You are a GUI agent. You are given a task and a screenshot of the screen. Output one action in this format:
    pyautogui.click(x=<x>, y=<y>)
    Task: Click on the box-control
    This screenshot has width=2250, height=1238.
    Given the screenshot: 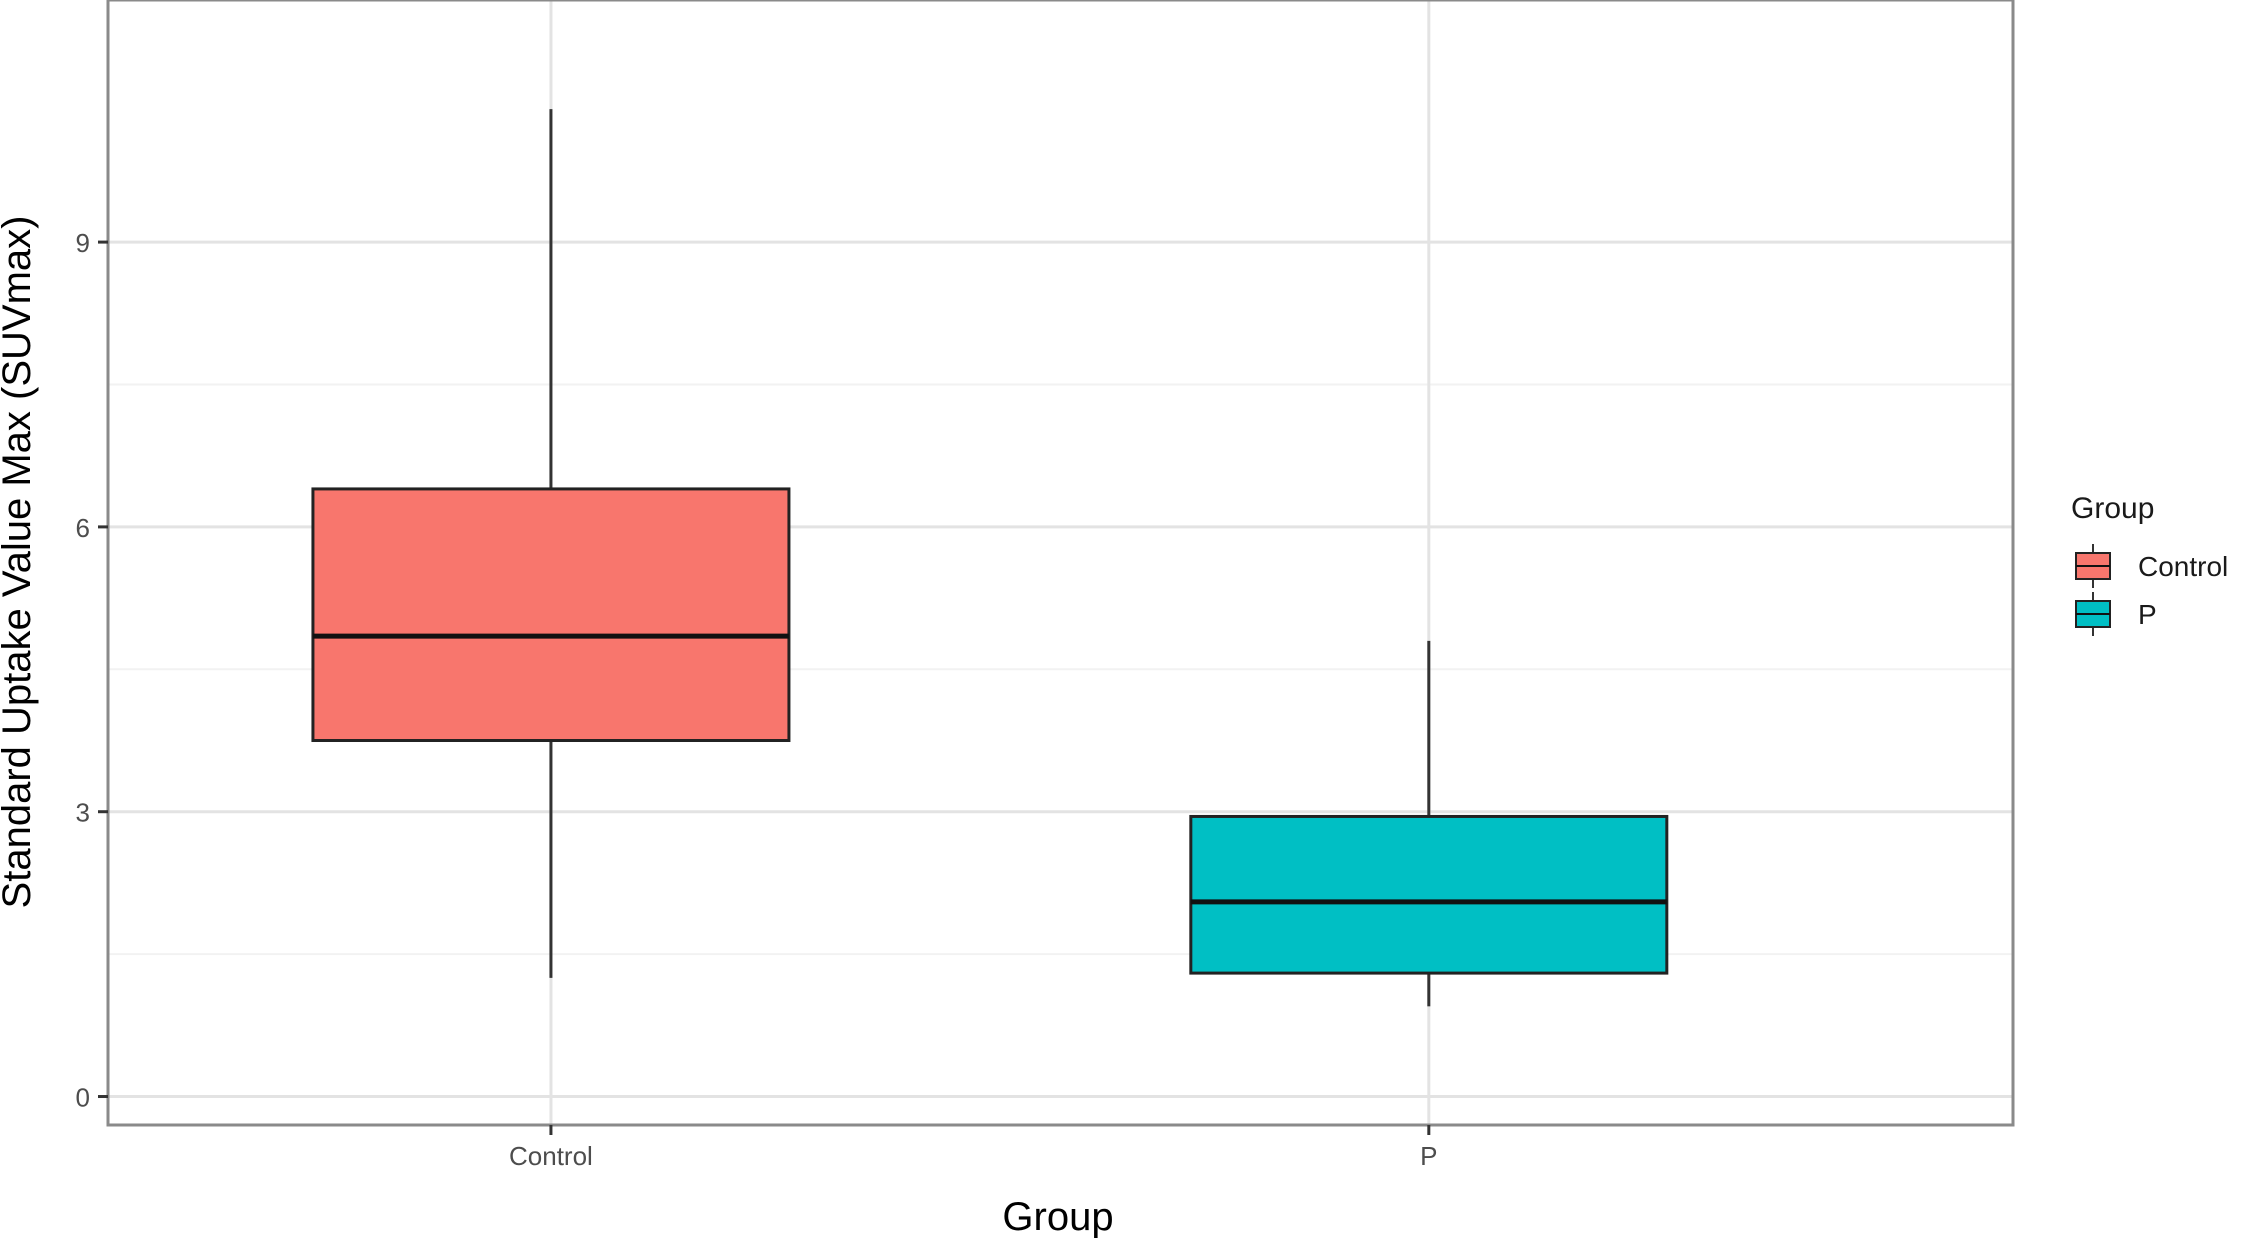 What is the action you would take?
    pyautogui.click(x=551, y=543)
    